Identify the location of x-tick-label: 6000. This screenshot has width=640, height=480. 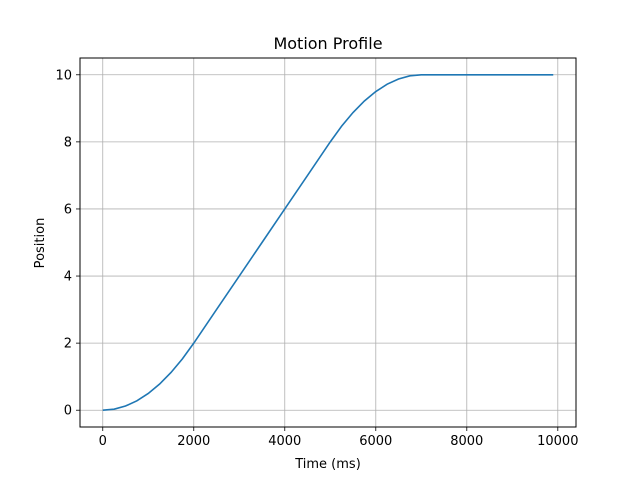
(375, 441).